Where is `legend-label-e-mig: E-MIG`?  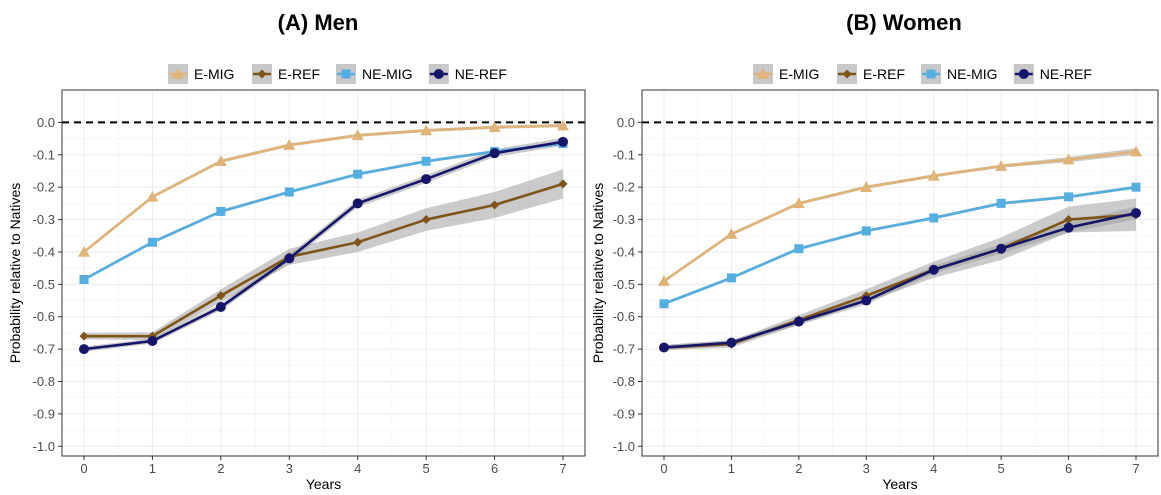
legend-label-e-mig: E-MIG is located at coordinates (214, 74).